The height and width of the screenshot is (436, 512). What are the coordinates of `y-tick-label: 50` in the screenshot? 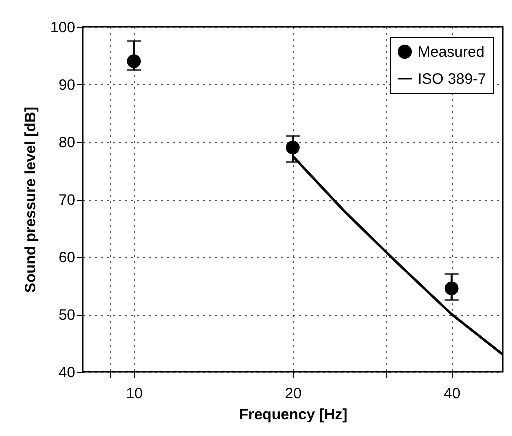 It's located at (67, 315).